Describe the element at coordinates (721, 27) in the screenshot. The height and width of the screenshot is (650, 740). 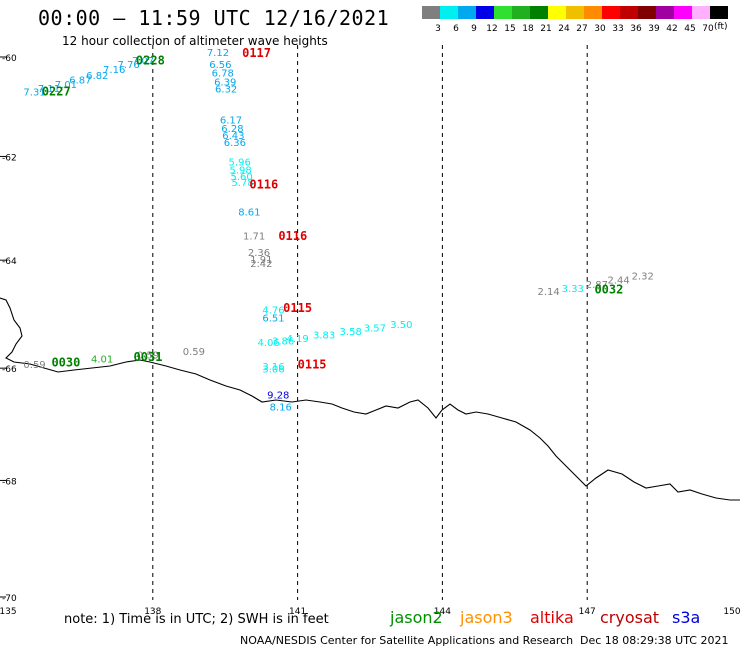
I see `legend-unit: (ft)` at that location.